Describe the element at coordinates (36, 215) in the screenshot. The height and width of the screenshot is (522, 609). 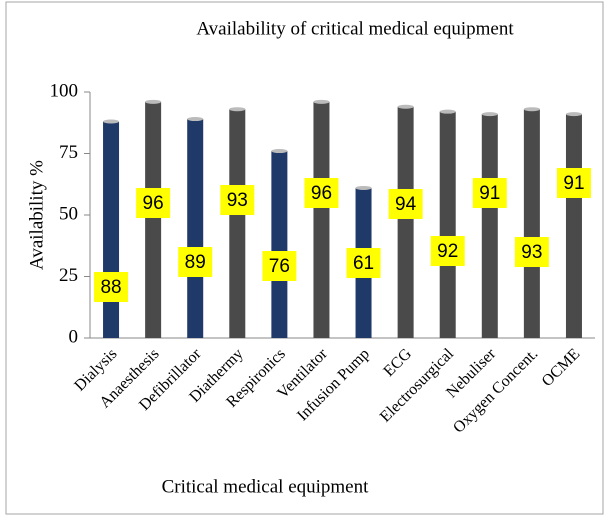
I see `y-axis-title: Availability %` at that location.